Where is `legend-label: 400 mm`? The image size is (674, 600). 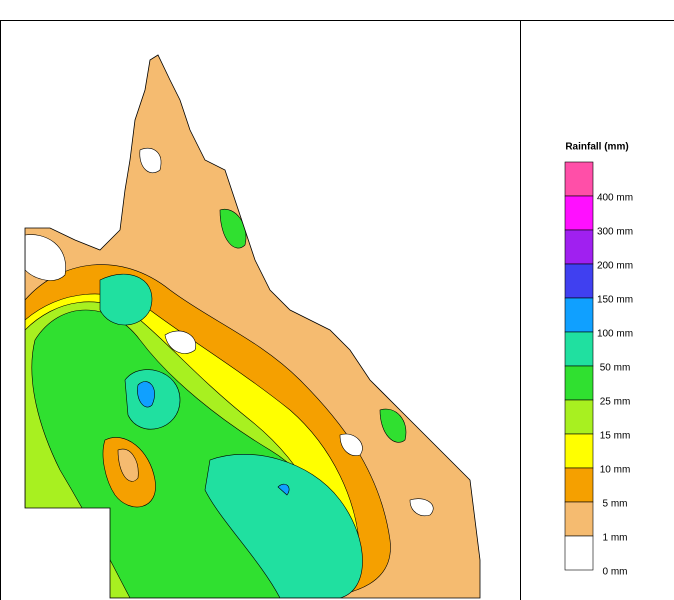 legend-label: 400 mm is located at coordinates (615, 198).